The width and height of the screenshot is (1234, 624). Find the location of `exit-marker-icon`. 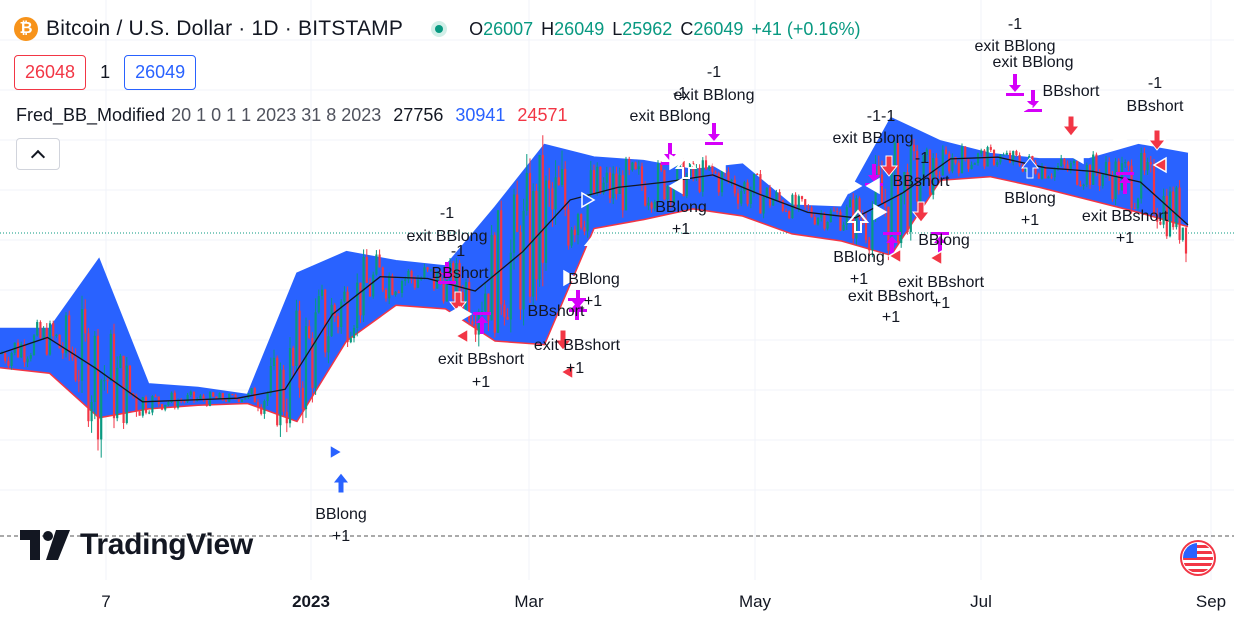

exit-marker-icon is located at coordinates (1015, 85).